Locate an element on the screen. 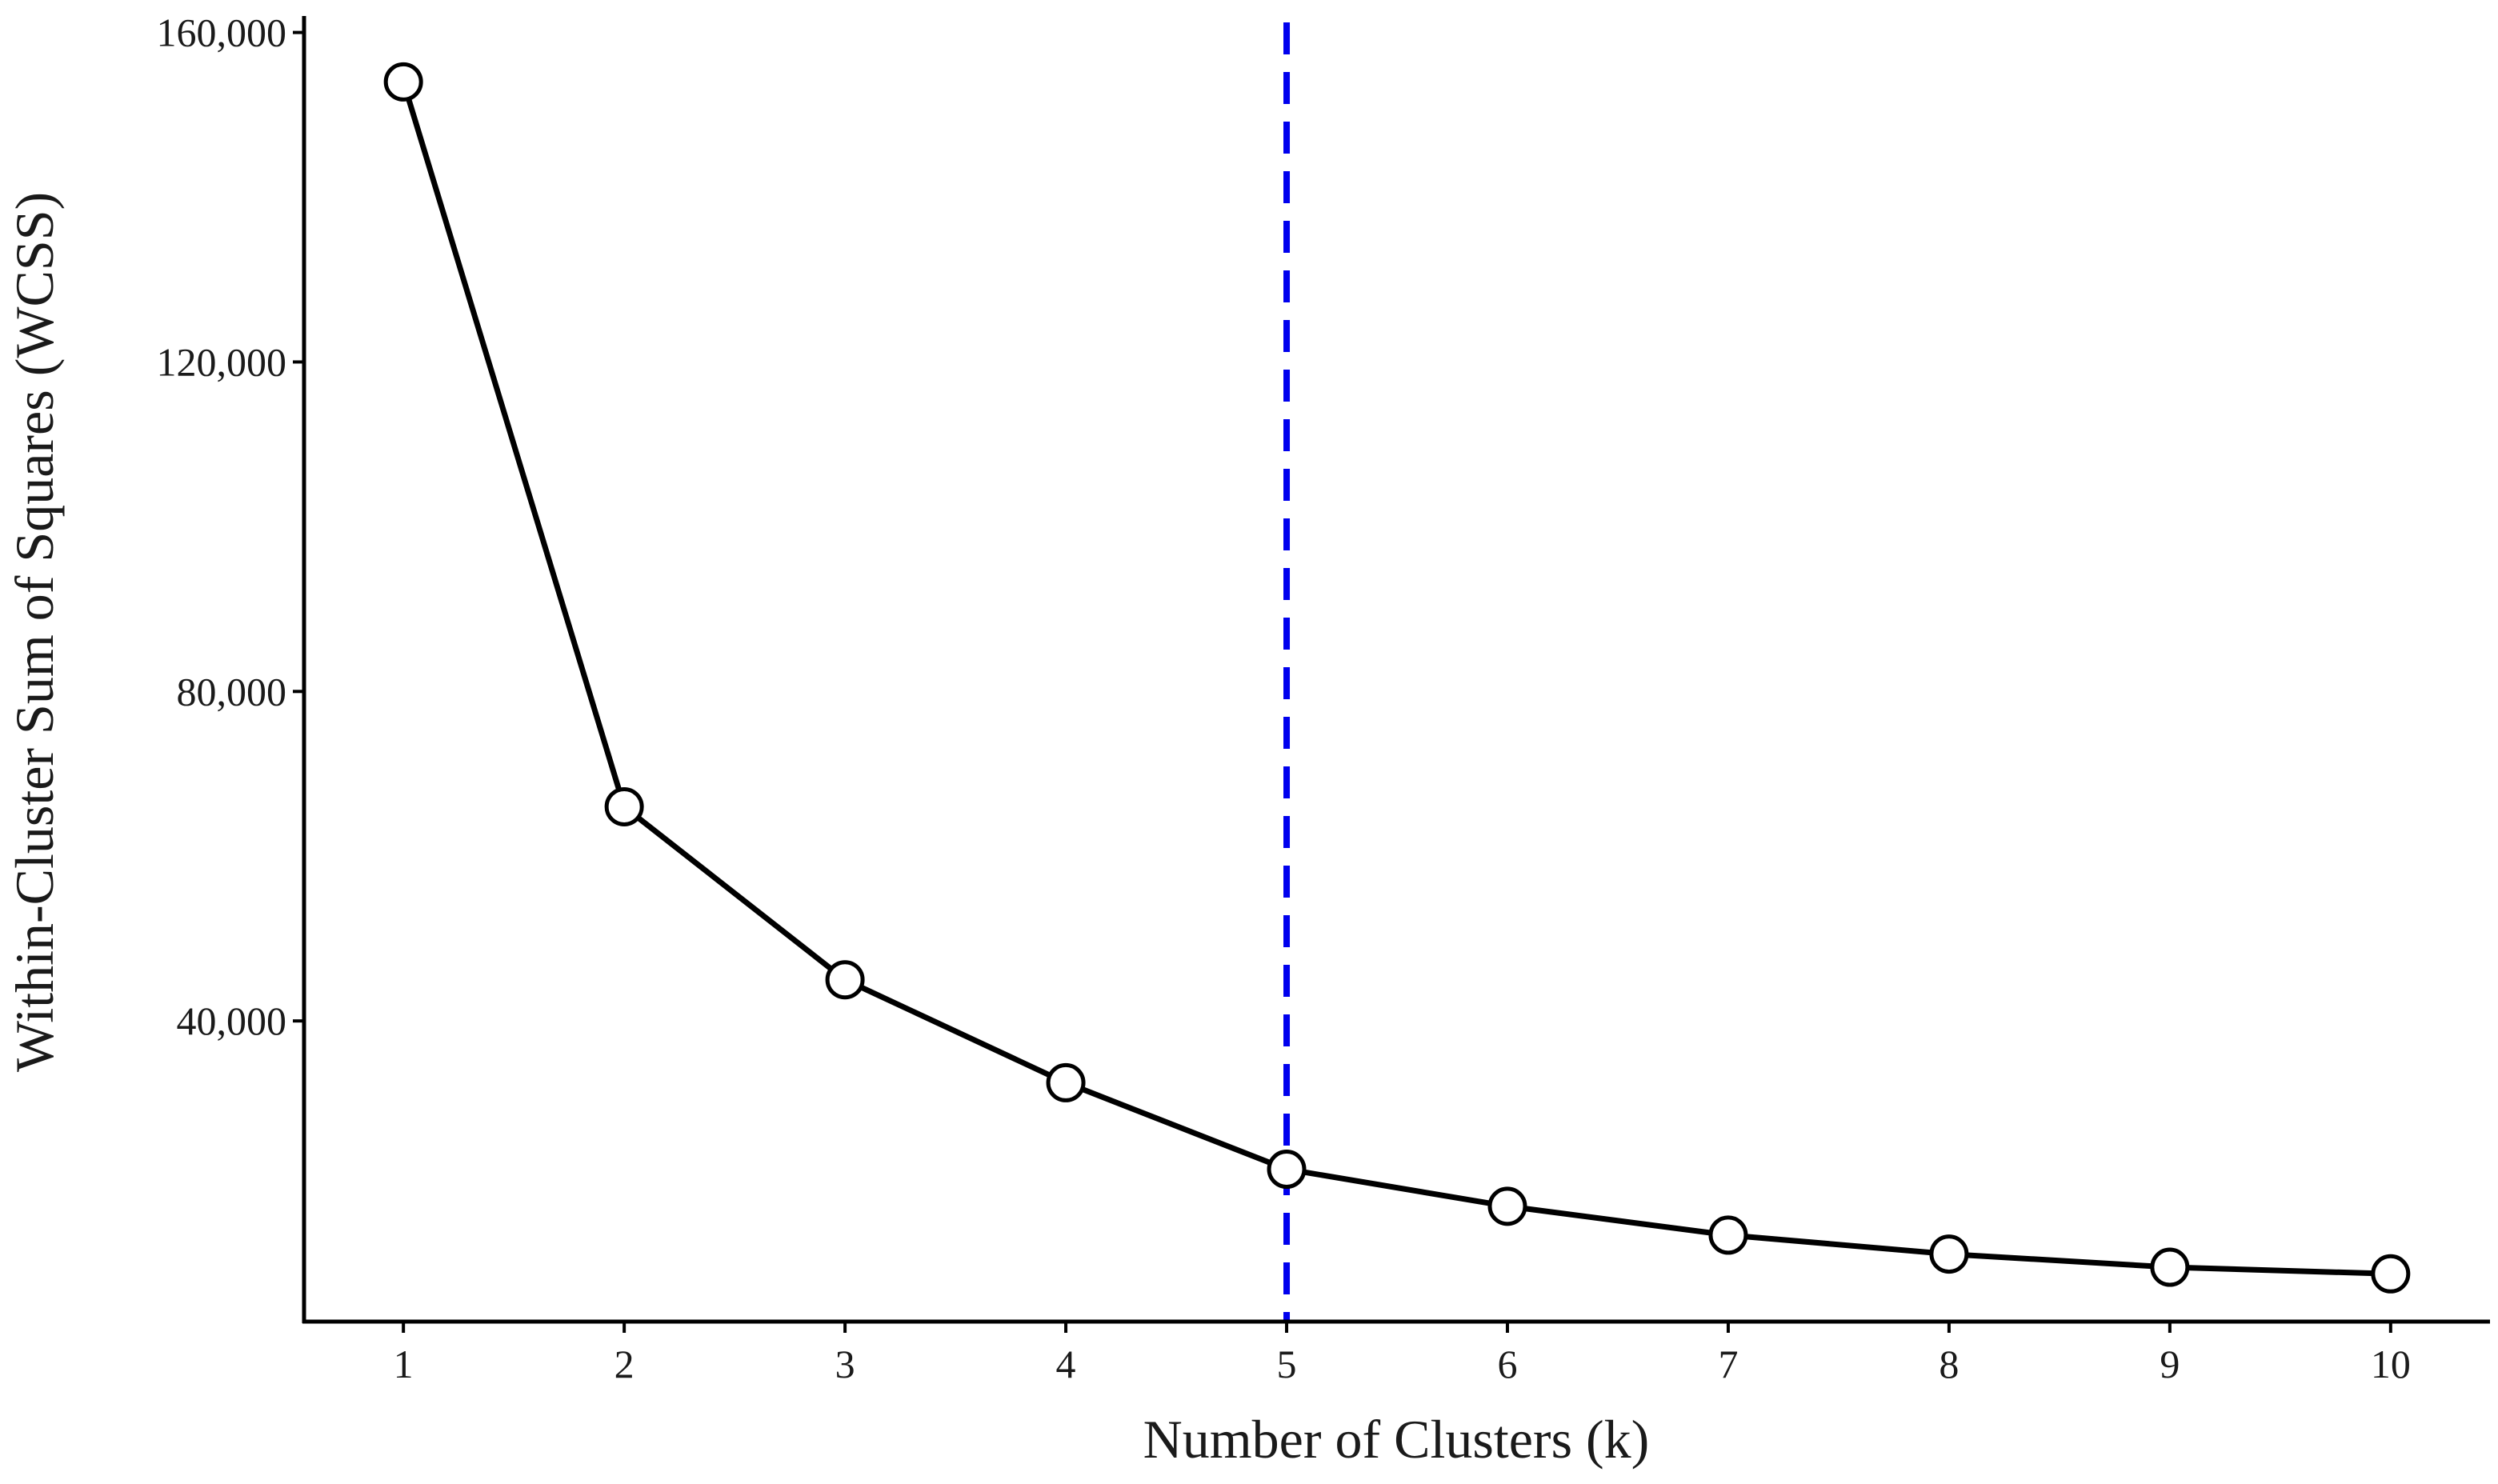 The width and height of the screenshot is (2498, 1484). x-tick-label: 2 is located at coordinates (624, 1364).